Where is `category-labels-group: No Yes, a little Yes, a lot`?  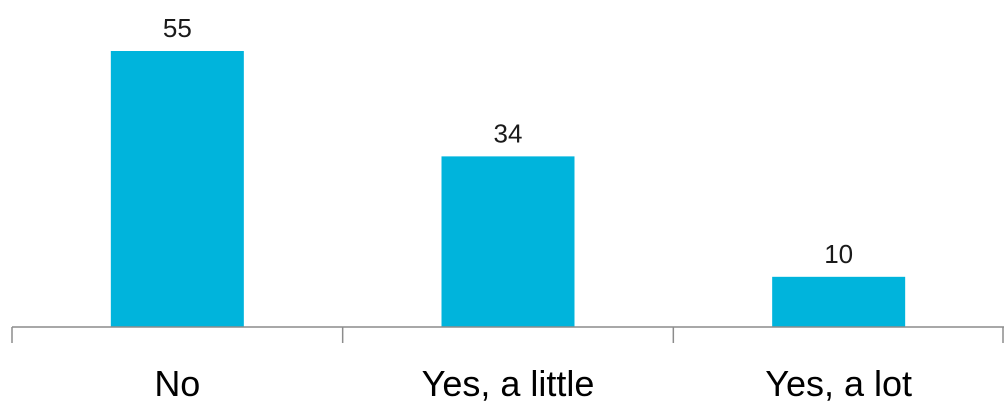 category-labels-group: No Yes, a little Yes, a lot is located at coordinates (533, 382).